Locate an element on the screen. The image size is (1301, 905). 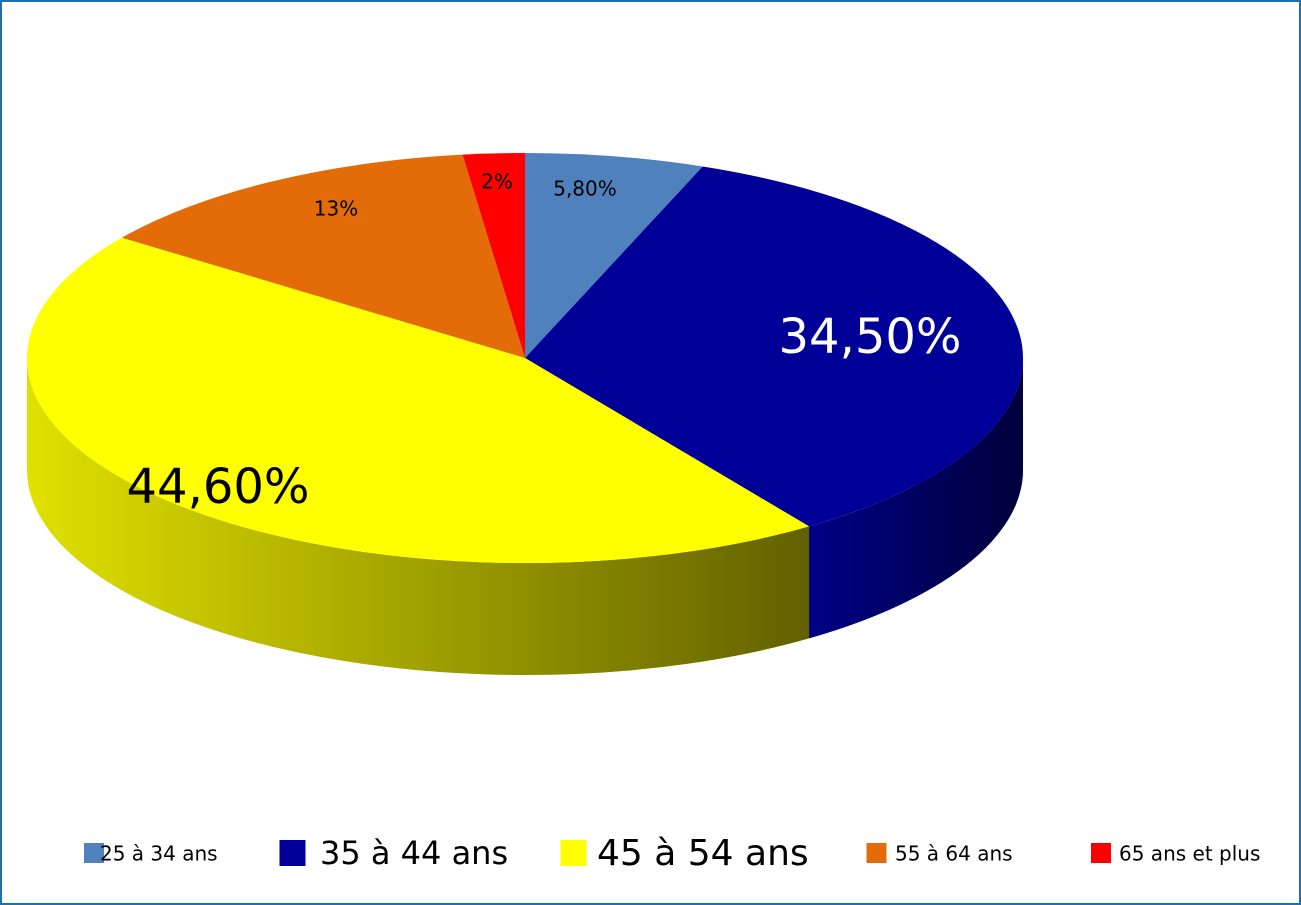
slice-side-shade is located at coordinates (916, 498).